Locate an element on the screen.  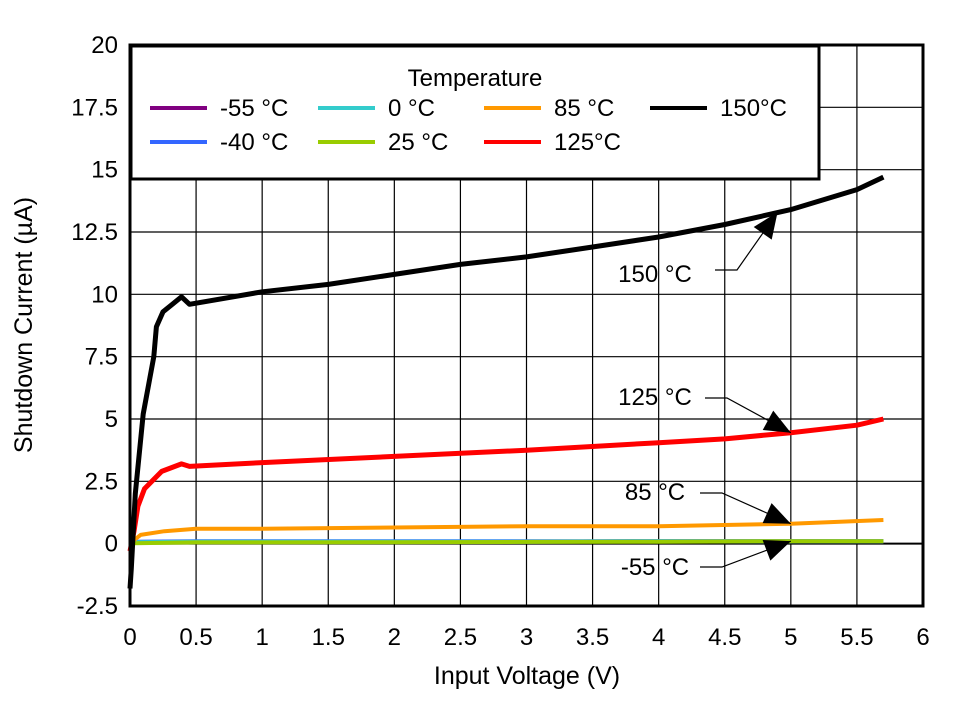
annotation-label: 85 °C is located at coordinates (655, 492).